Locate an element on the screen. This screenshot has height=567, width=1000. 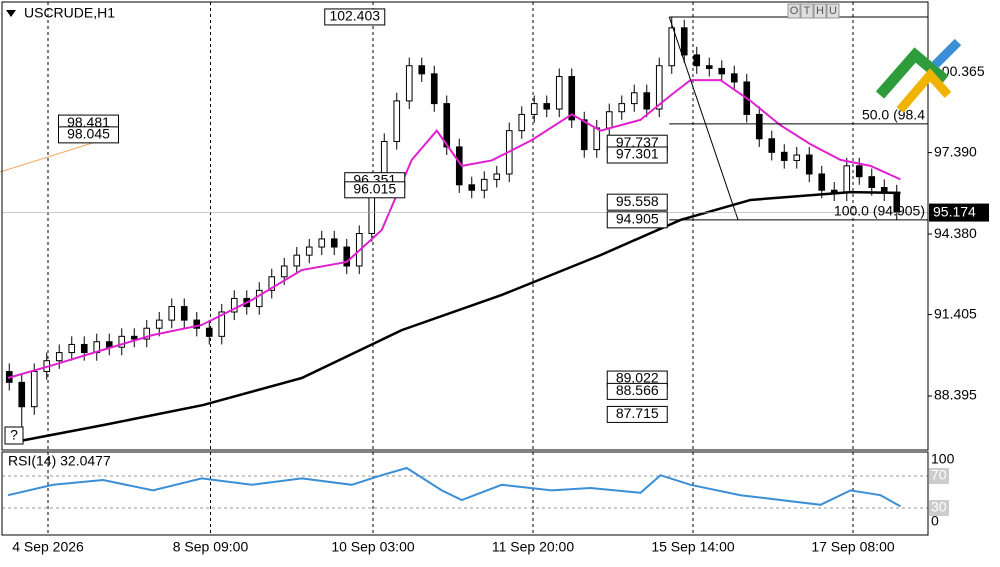
toolbar-button-label: U is located at coordinates (833, 11).